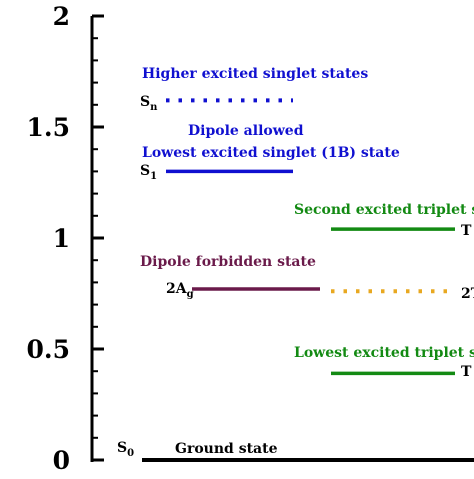  I want to click on lowest-triplet-label: Lowest excited triplet state, so click(384, 353).